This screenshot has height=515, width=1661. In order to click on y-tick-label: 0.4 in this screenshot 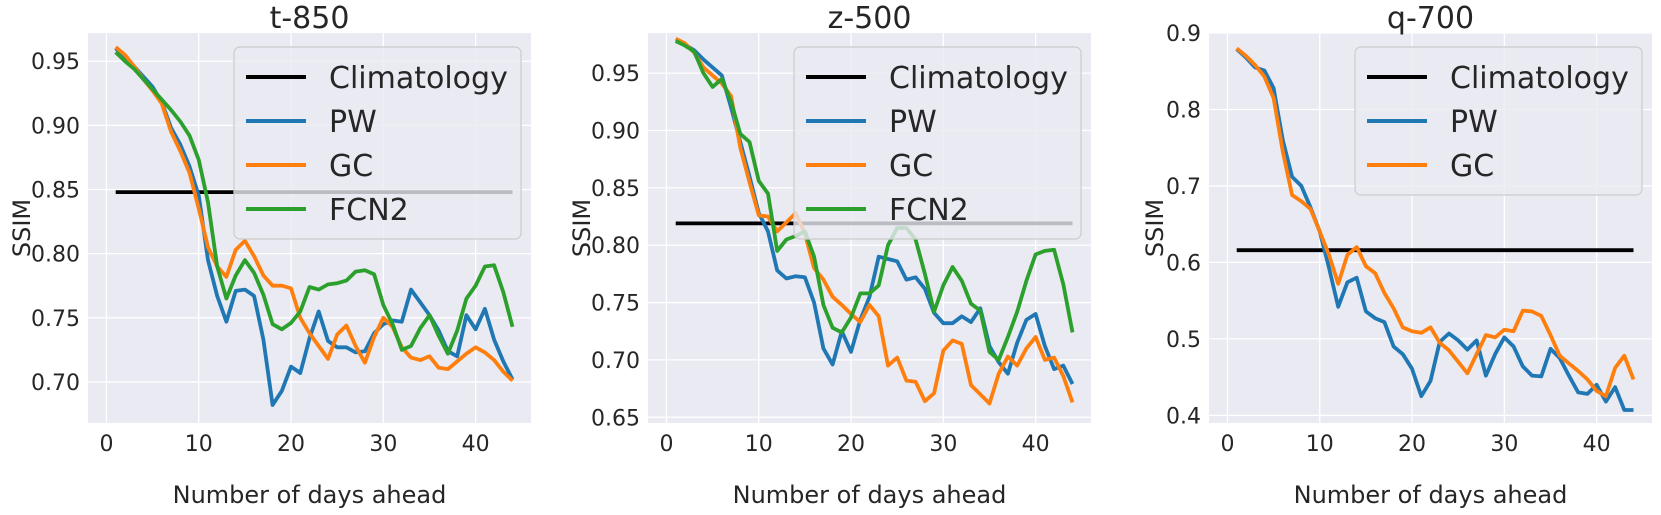, I will do `click(1183, 416)`.